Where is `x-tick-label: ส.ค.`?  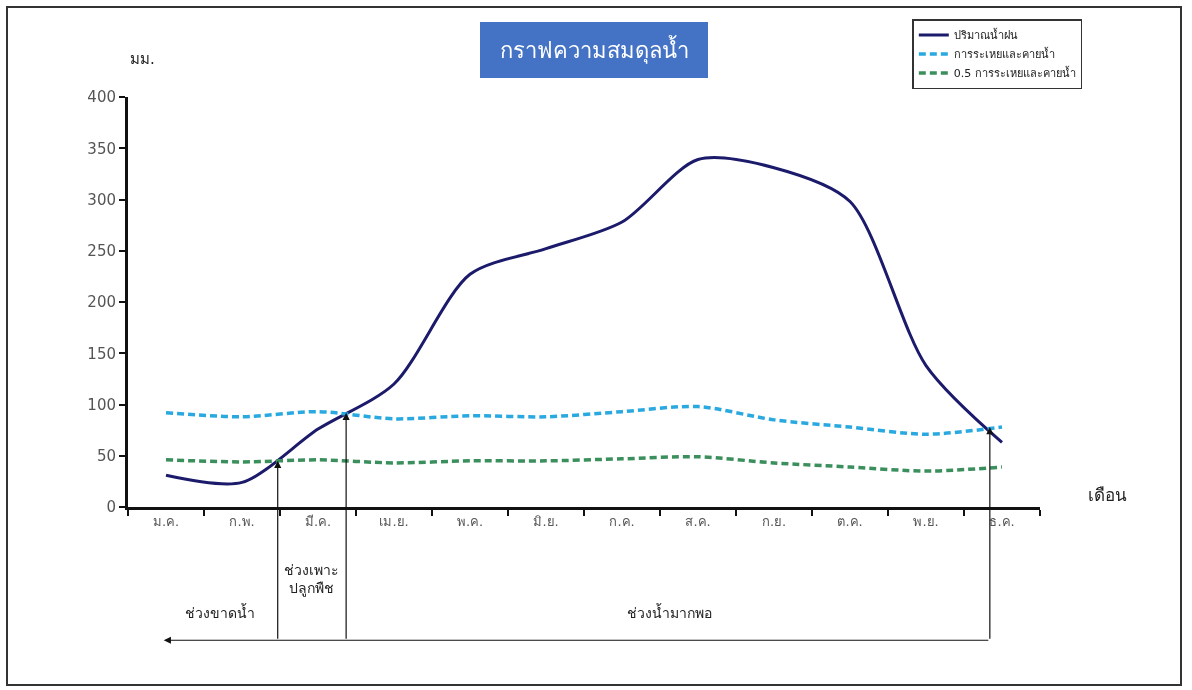 x-tick-label: ส.ค. is located at coordinates (698, 521).